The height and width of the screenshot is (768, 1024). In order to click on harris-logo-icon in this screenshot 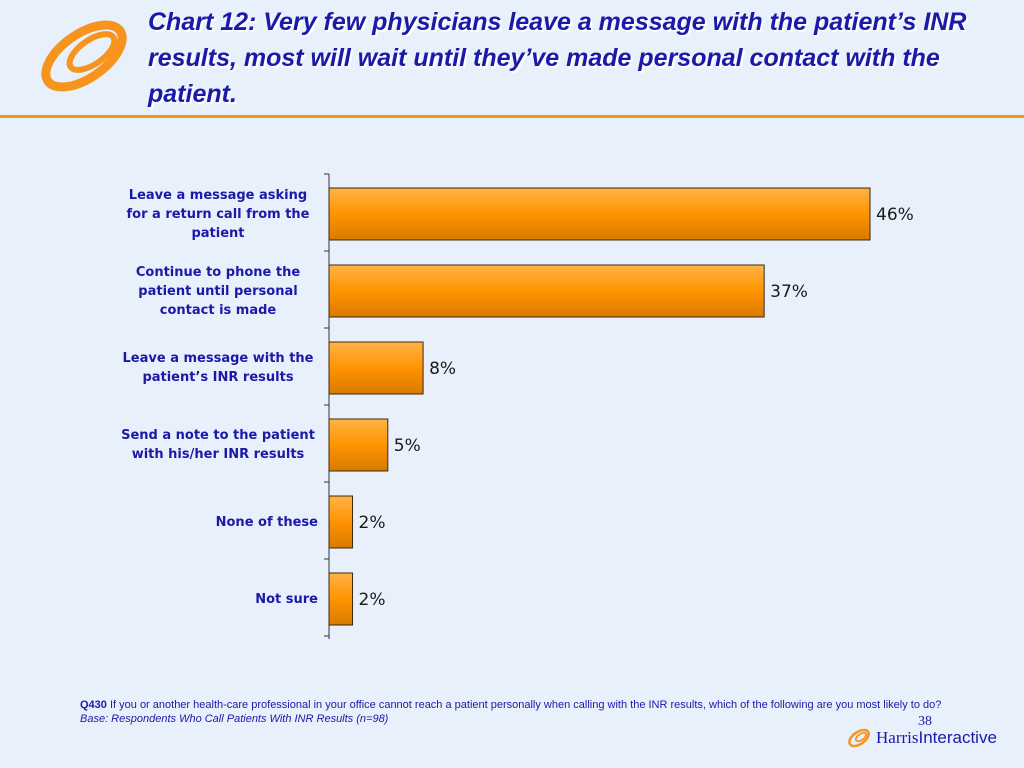, I will do `click(84, 56)`.